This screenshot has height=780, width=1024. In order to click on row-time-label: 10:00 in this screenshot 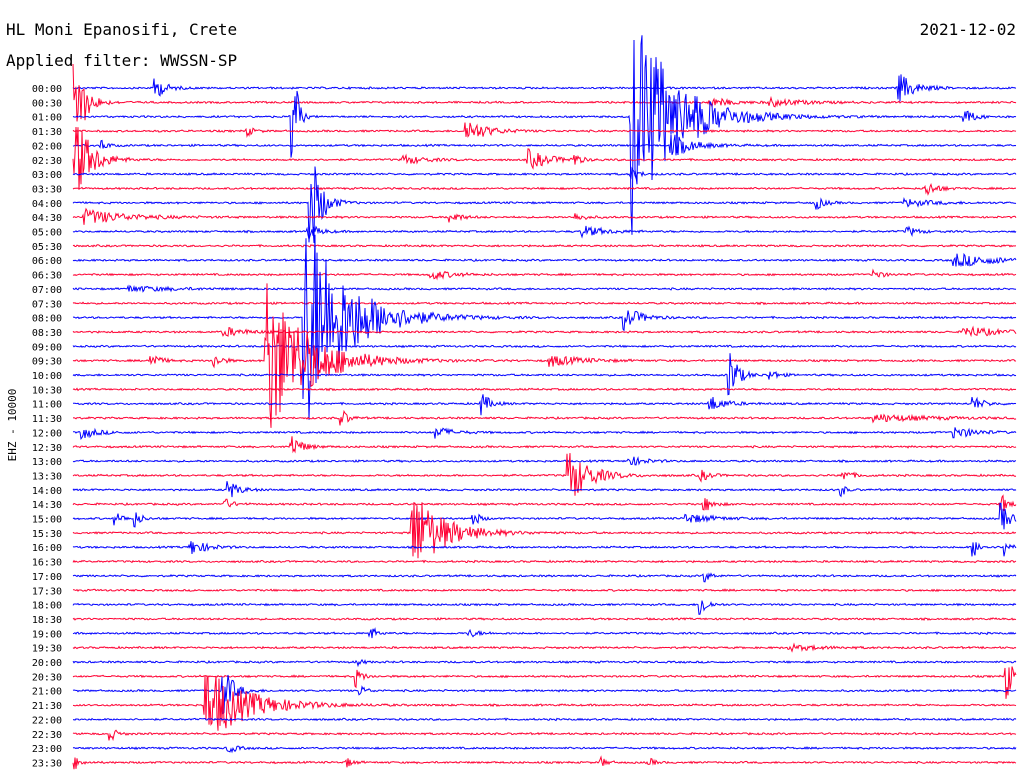, I will do `click(47, 376)`.